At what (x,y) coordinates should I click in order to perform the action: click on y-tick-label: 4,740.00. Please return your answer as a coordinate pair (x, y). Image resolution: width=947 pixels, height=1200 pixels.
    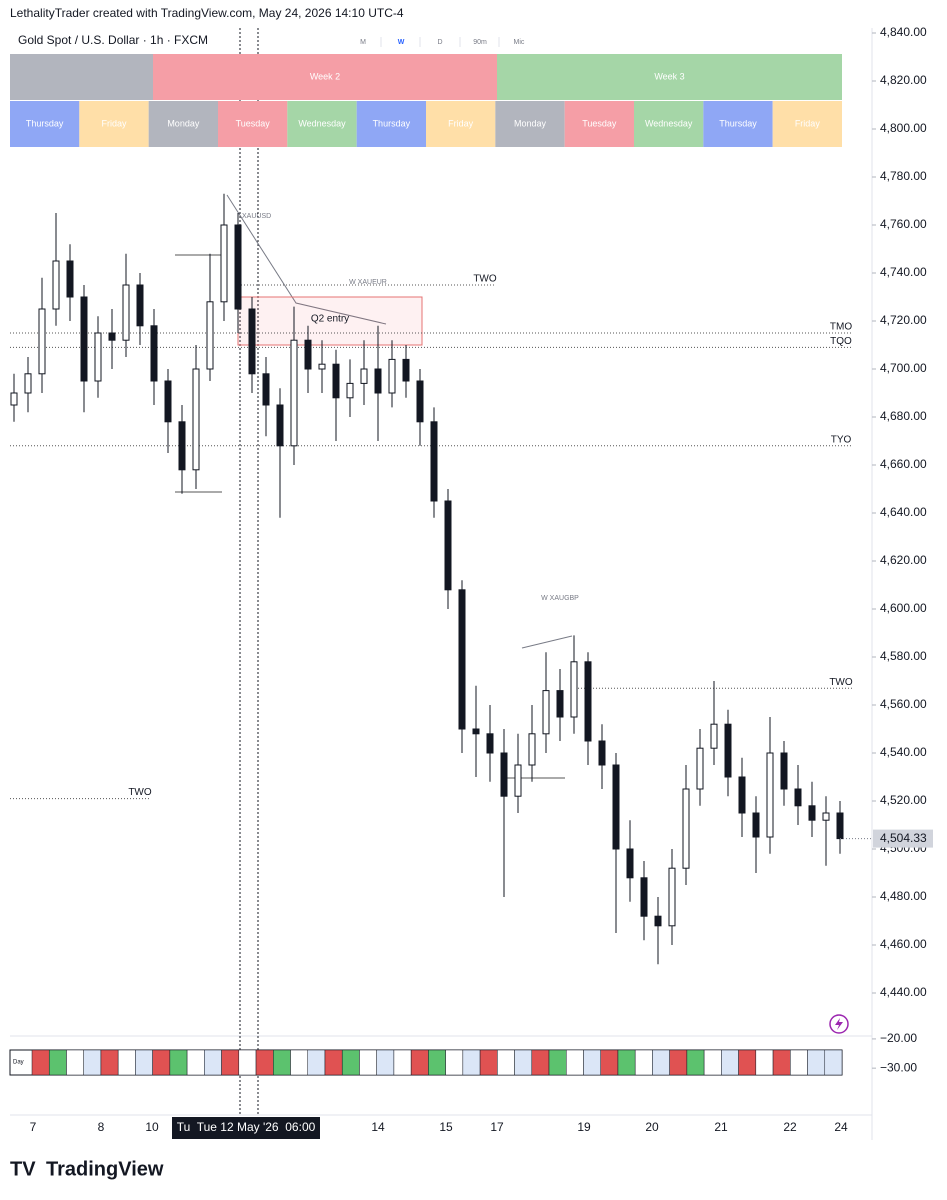
    Looking at the image, I should click on (903, 272).